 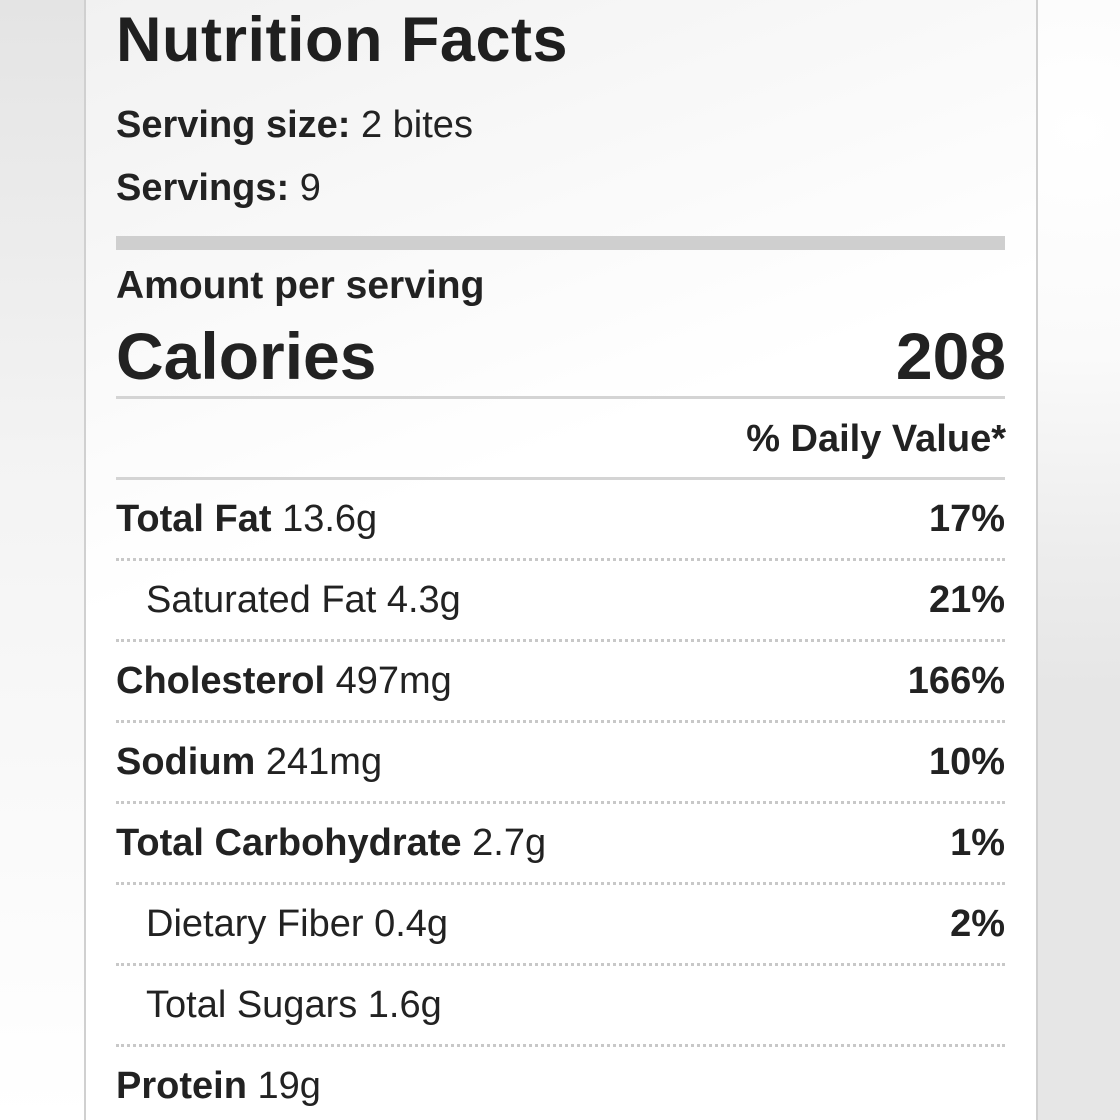 I want to click on nutrient-name: Sodium, so click(x=186, y=762).